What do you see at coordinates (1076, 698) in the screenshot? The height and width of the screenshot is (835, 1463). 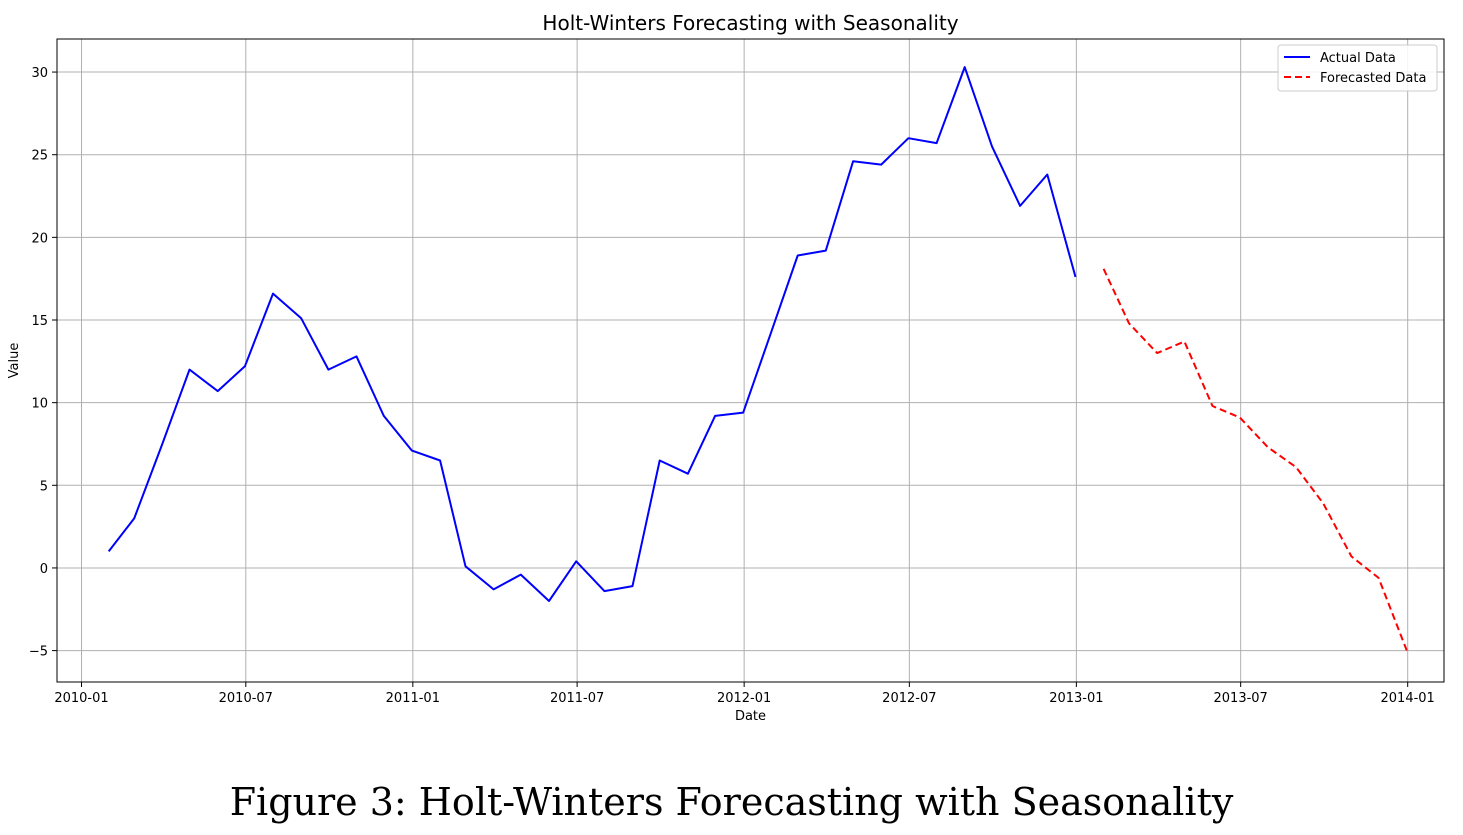 I see `x-tick-label: 2013-01` at bounding box center [1076, 698].